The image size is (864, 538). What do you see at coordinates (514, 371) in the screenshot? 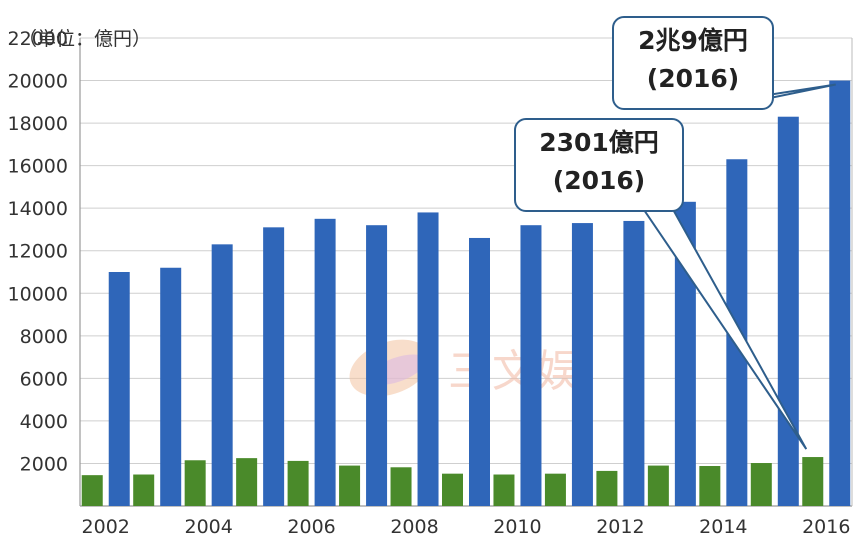
I see `watermark-text: 三文娱` at bounding box center [514, 371].